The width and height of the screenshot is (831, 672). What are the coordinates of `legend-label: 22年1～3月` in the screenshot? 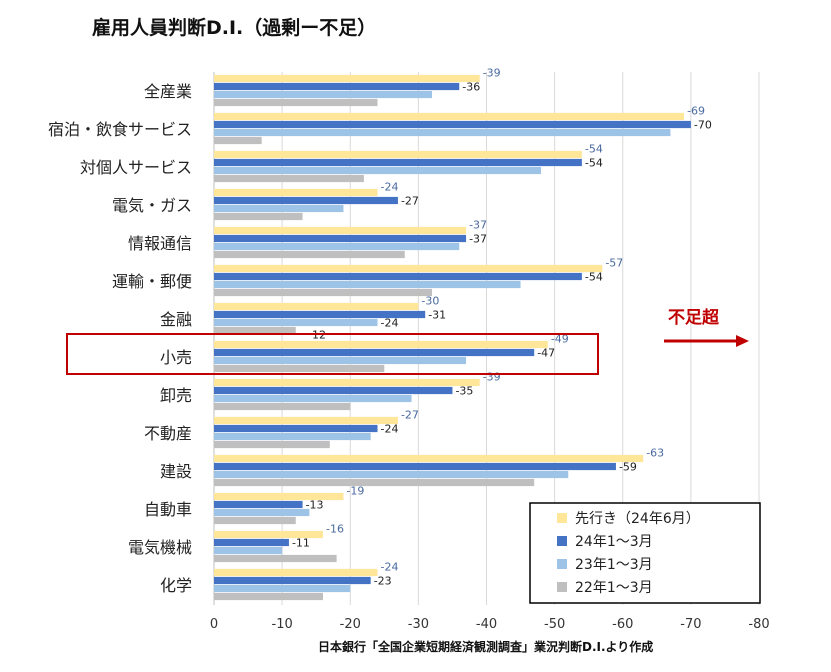 It's located at (614, 588).